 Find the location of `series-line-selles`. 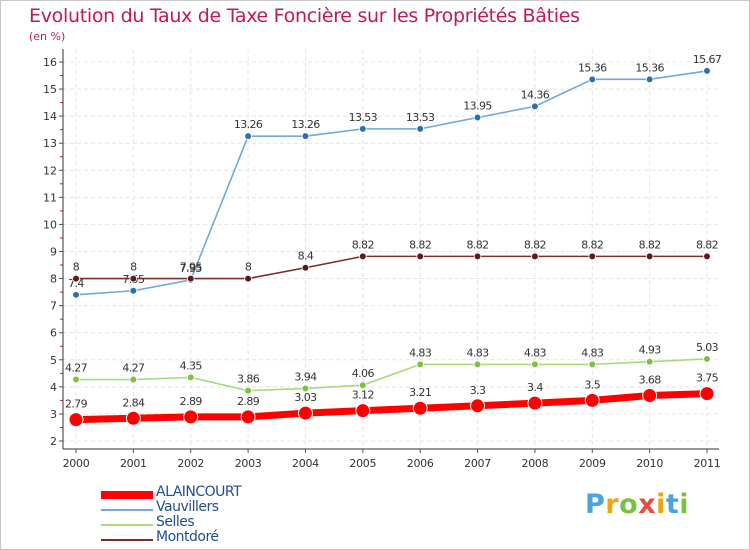

series-line-selles is located at coordinates (391, 375).